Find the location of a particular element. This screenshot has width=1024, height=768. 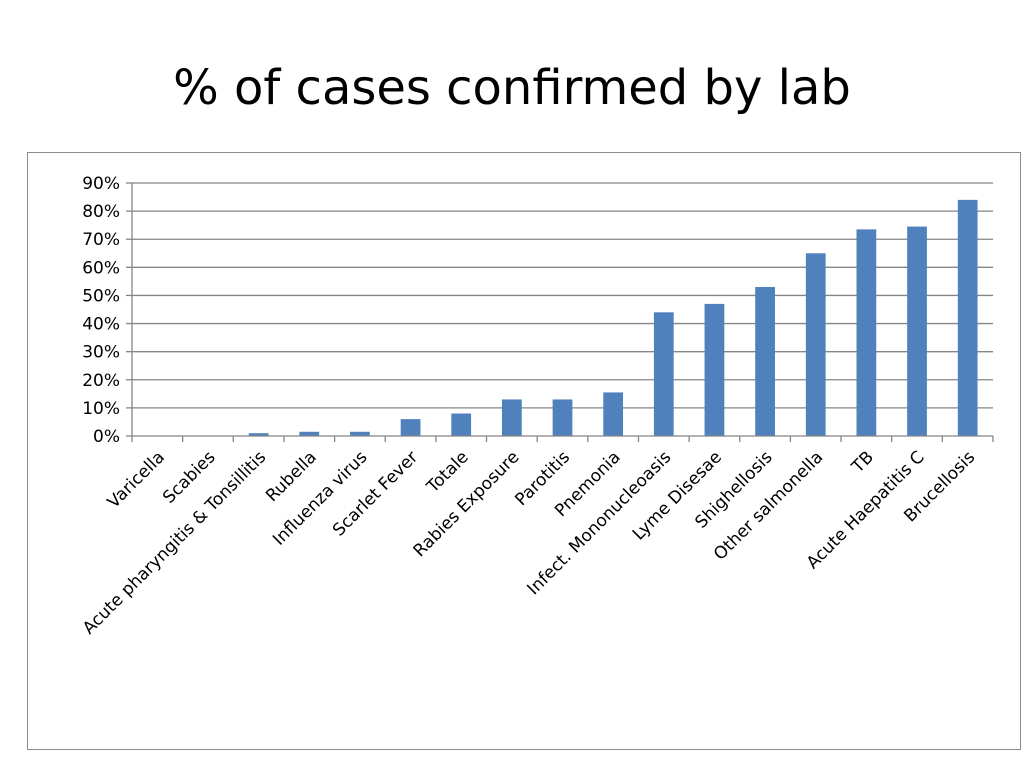

y-tick-label: 50% is located at coordinates (101, 296).